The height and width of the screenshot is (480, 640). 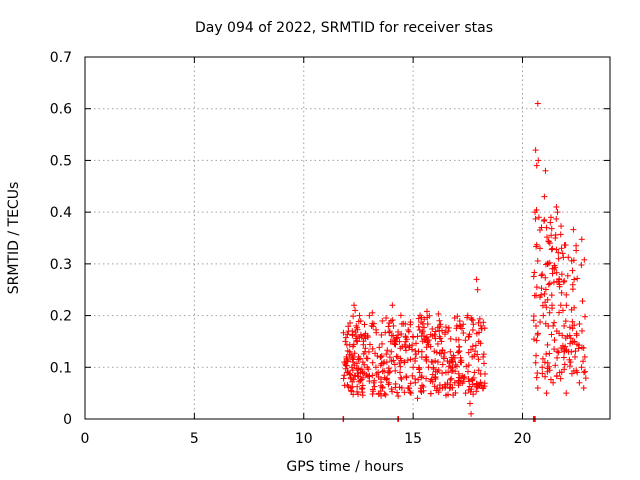 What do you see at coordinates (61, 368) in the screenshot?
I see `y-tick-label: 0.1` at bounding box center [61, 368].